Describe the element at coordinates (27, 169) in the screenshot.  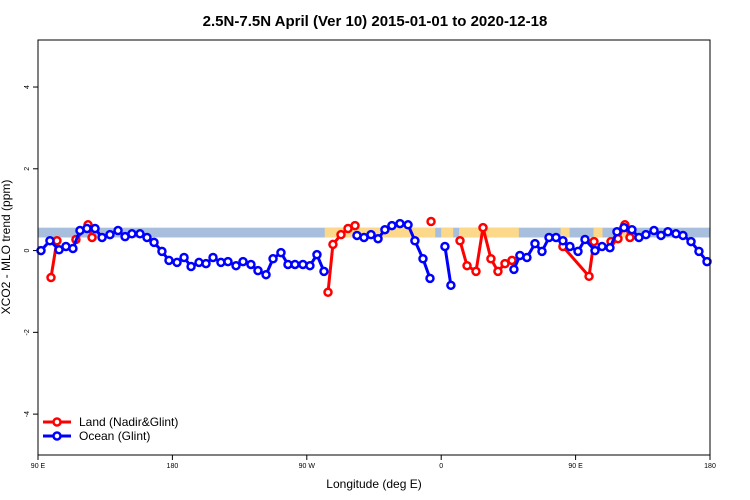
I see `y-tick-label: 2` at that location.